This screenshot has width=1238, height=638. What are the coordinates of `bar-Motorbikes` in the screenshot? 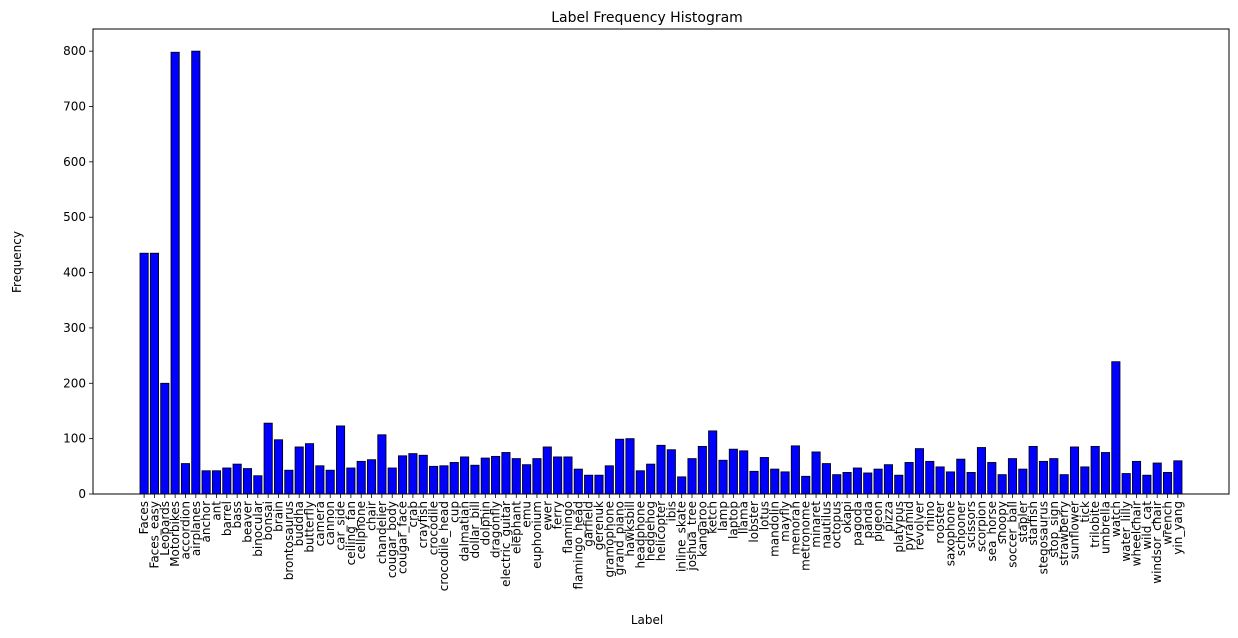 It's located at (175, 273).